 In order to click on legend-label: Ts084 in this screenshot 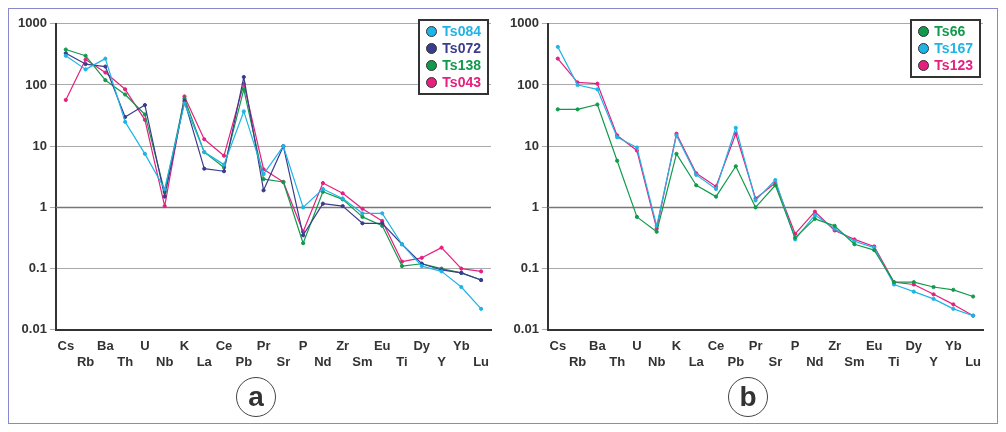, I will do `click(461, 31)`.